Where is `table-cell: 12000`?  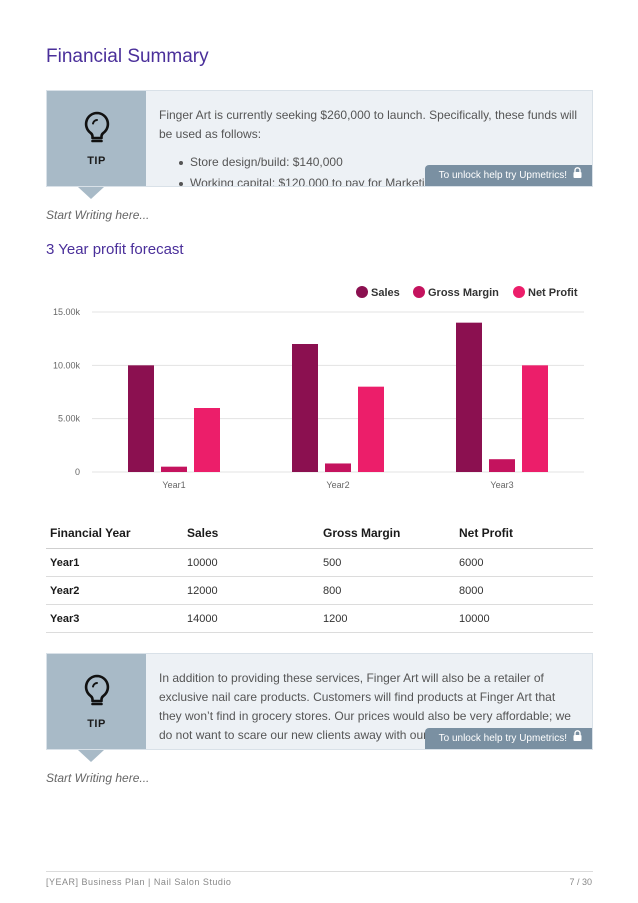
table-cell: 12000 is located at coordinates (202, 590).